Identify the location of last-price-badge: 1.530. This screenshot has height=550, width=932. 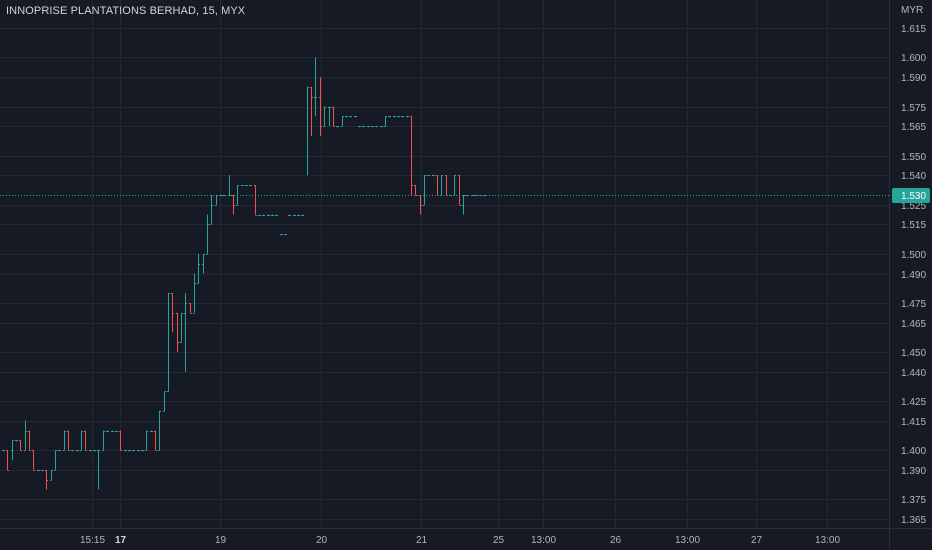
(911, 195).